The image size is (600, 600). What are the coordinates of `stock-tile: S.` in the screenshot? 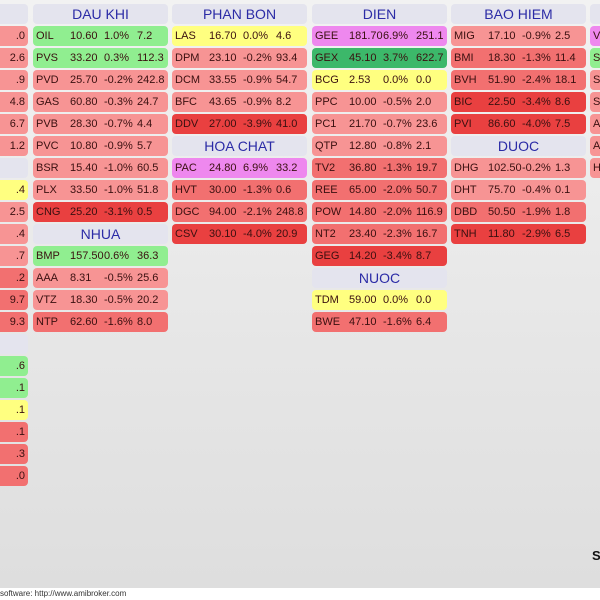 It's located at (595, 58).